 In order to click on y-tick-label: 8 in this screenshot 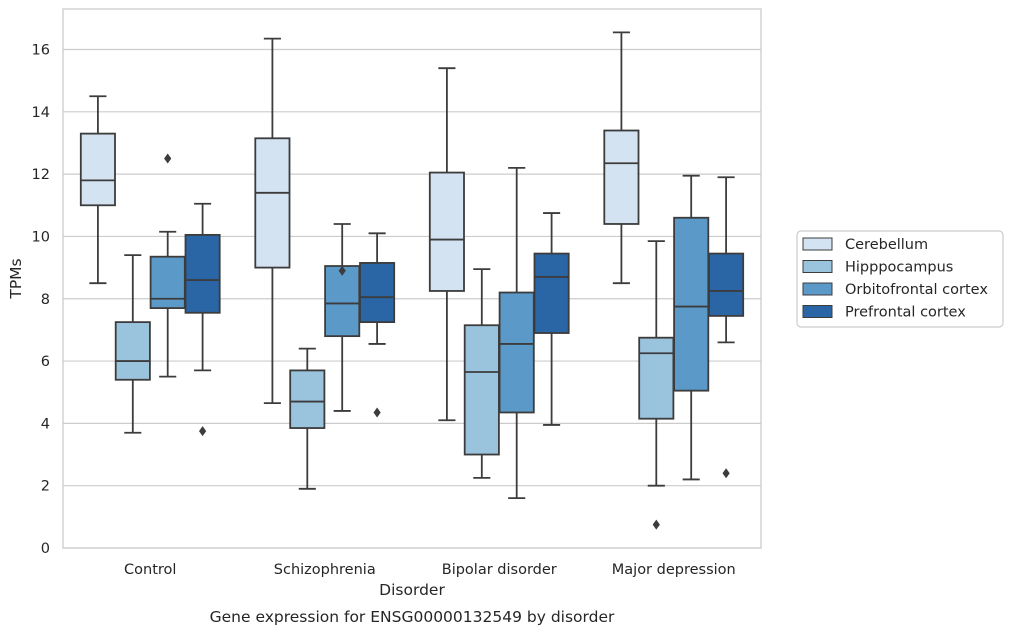, I will do `click(45, 300)`.